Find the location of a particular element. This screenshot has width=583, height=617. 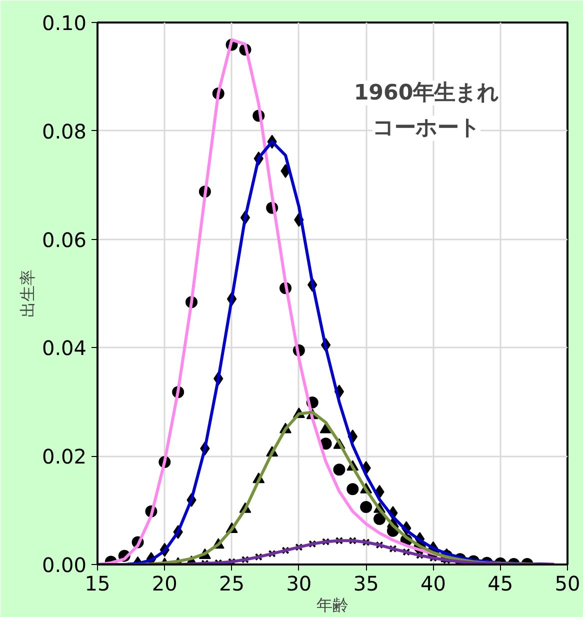

x-tick-label: 30 is located at coordinates (299, 584).